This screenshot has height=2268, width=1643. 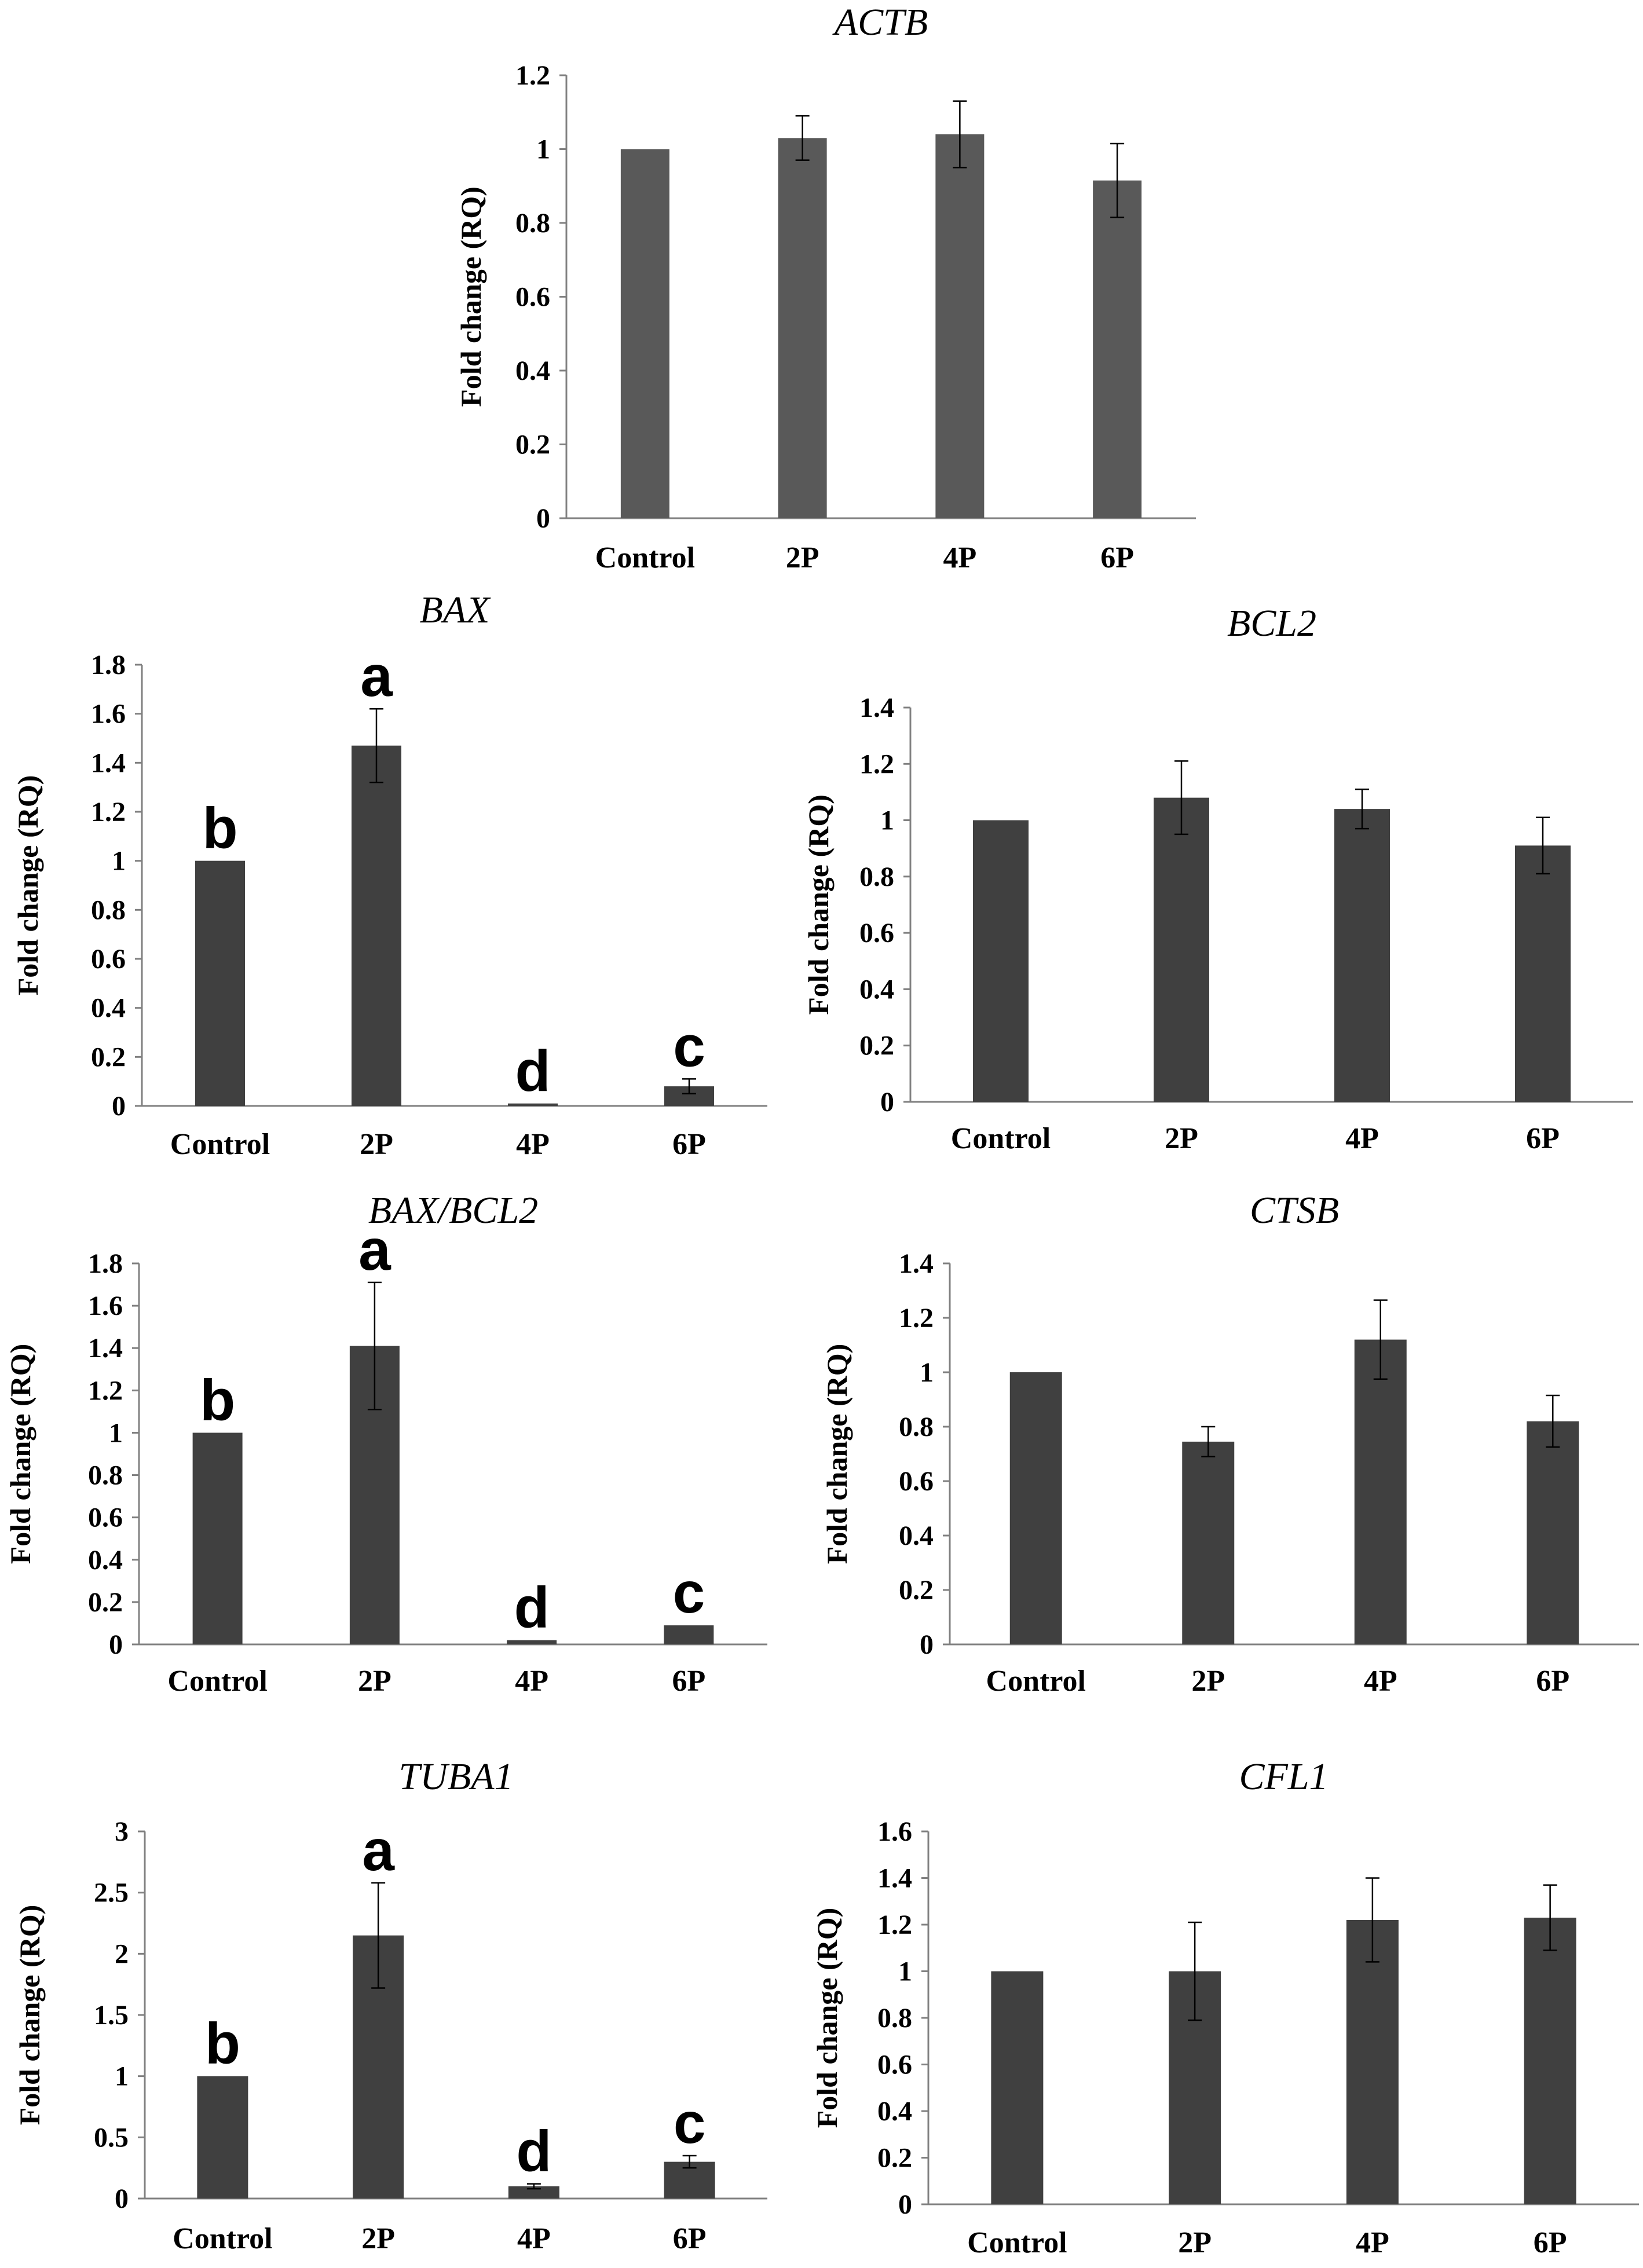 What do you see at coordinates (1018, 2087) in the screenshot?
I see `chart-cfl1-bar-control` at bounding box center [1018, 2087].